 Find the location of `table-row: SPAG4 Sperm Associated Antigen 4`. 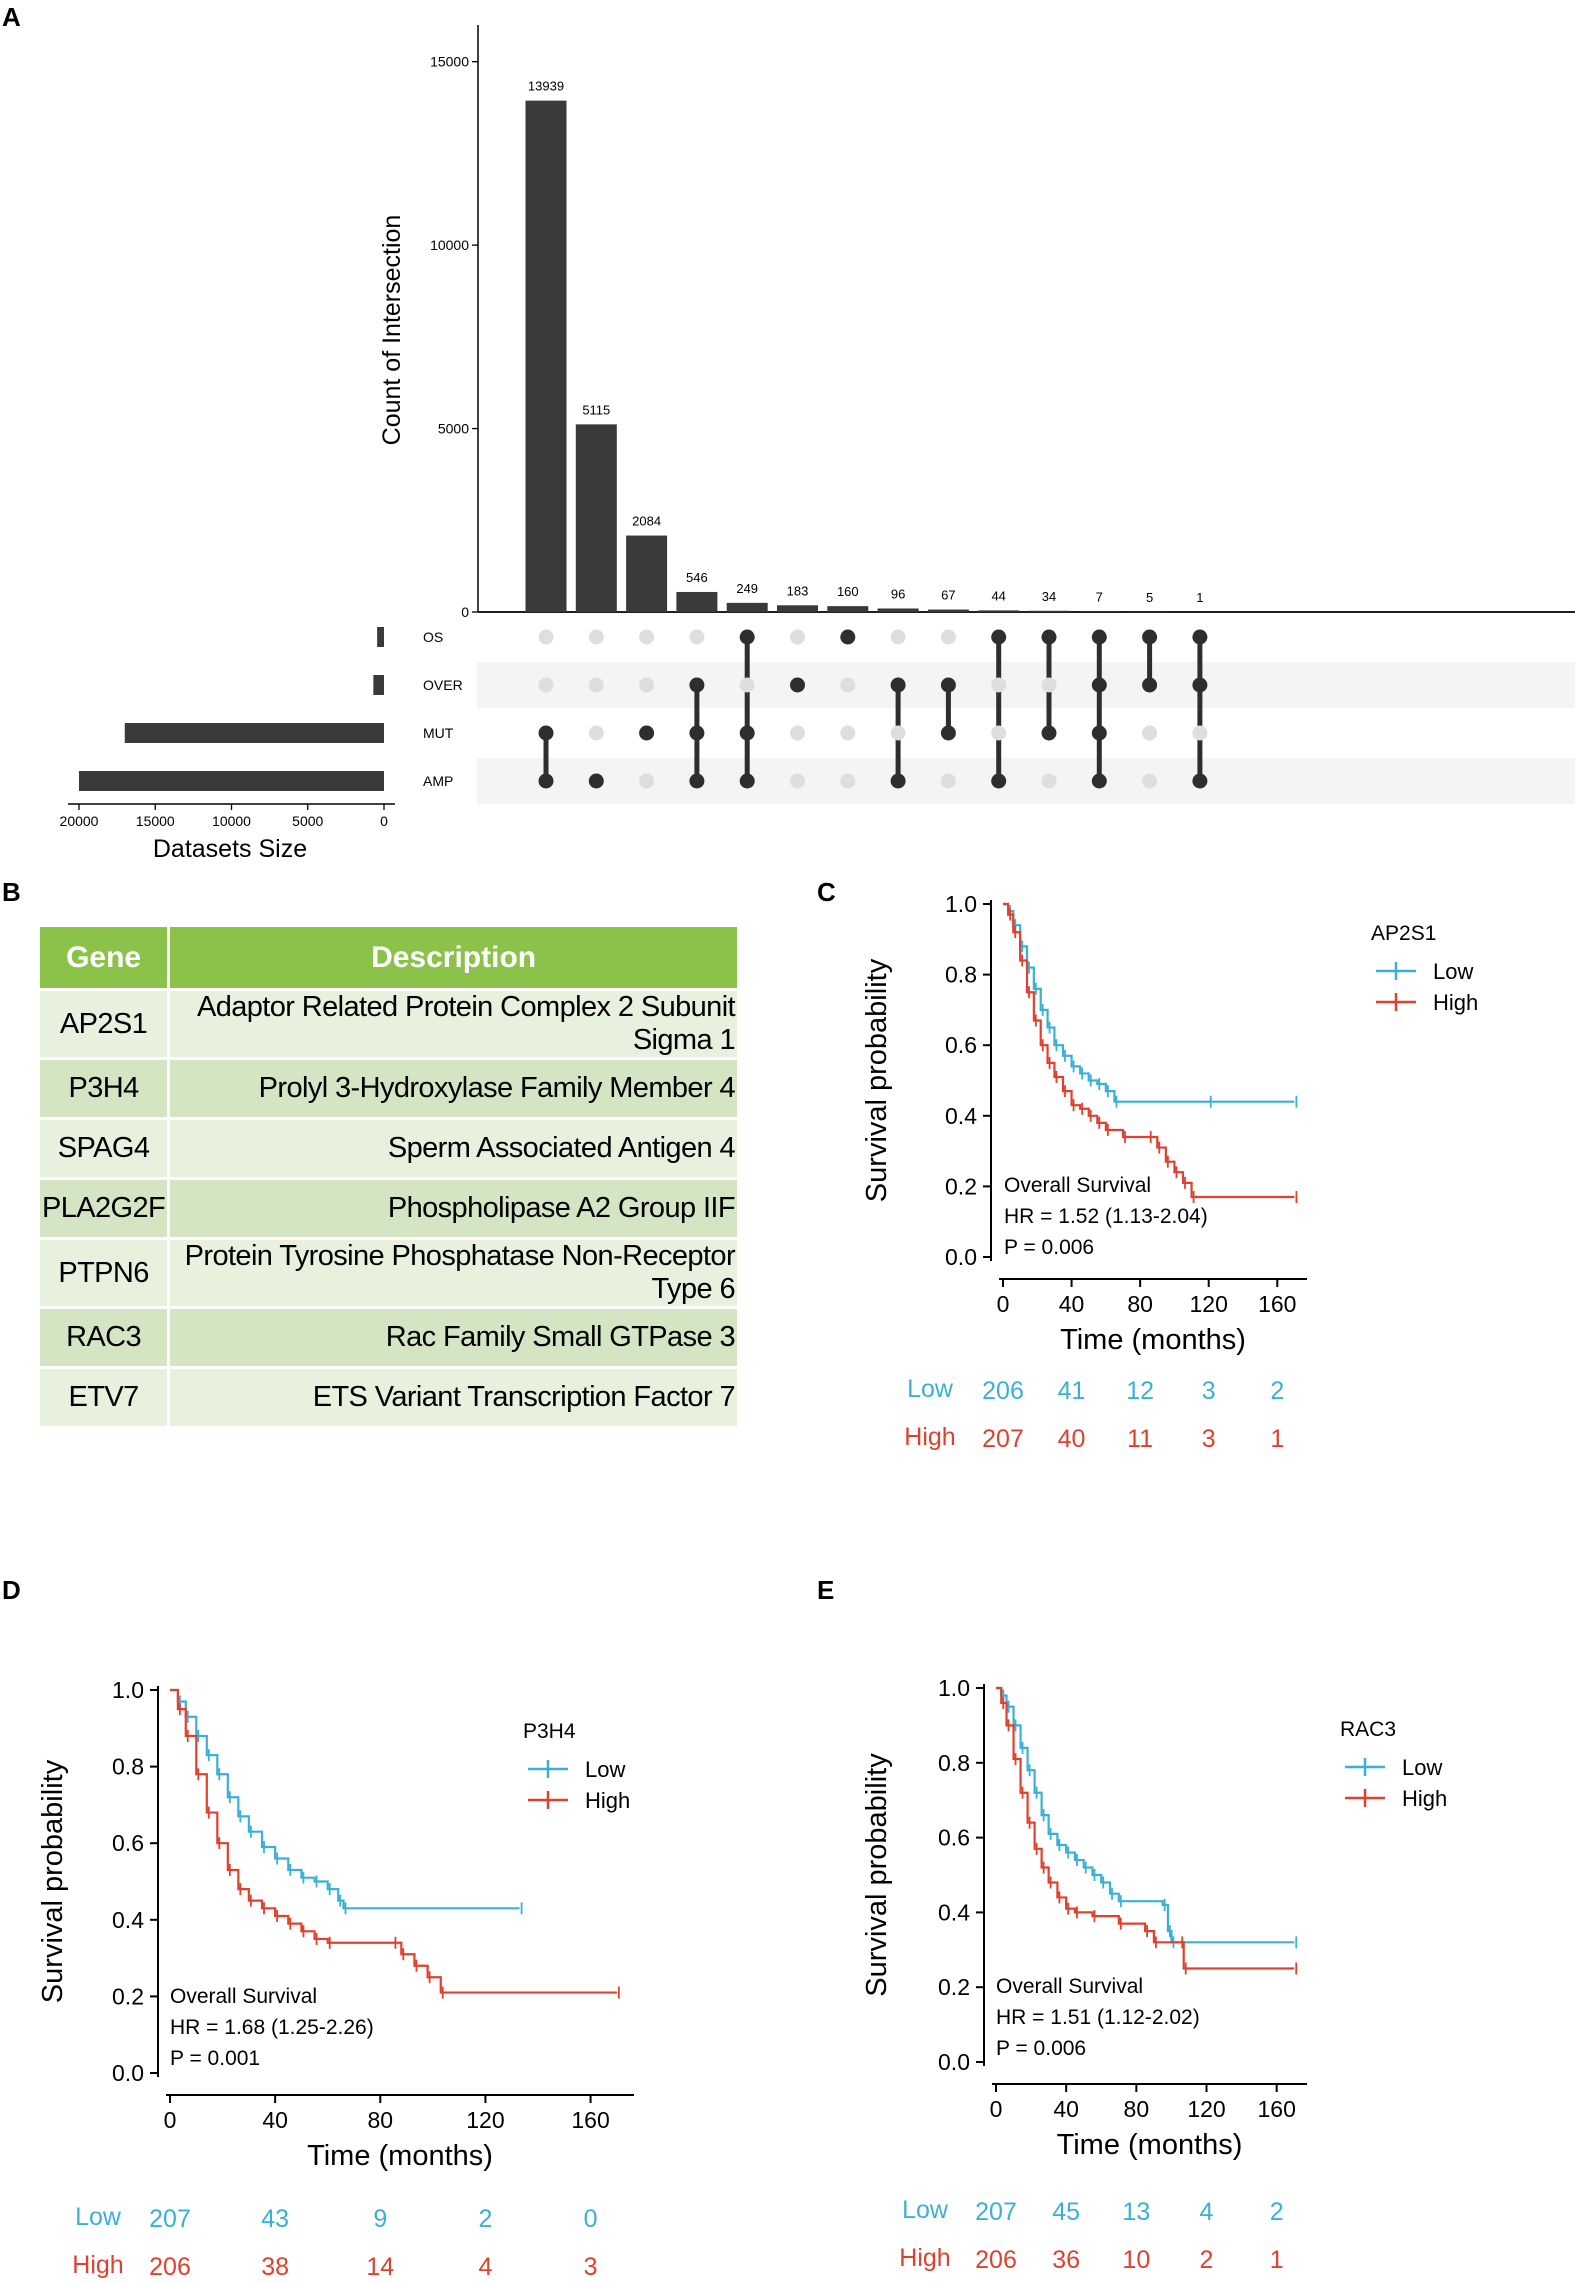

table-row: SPAG4 Sperm Associated Antigen 4 is located at coordinates (388, 1148).